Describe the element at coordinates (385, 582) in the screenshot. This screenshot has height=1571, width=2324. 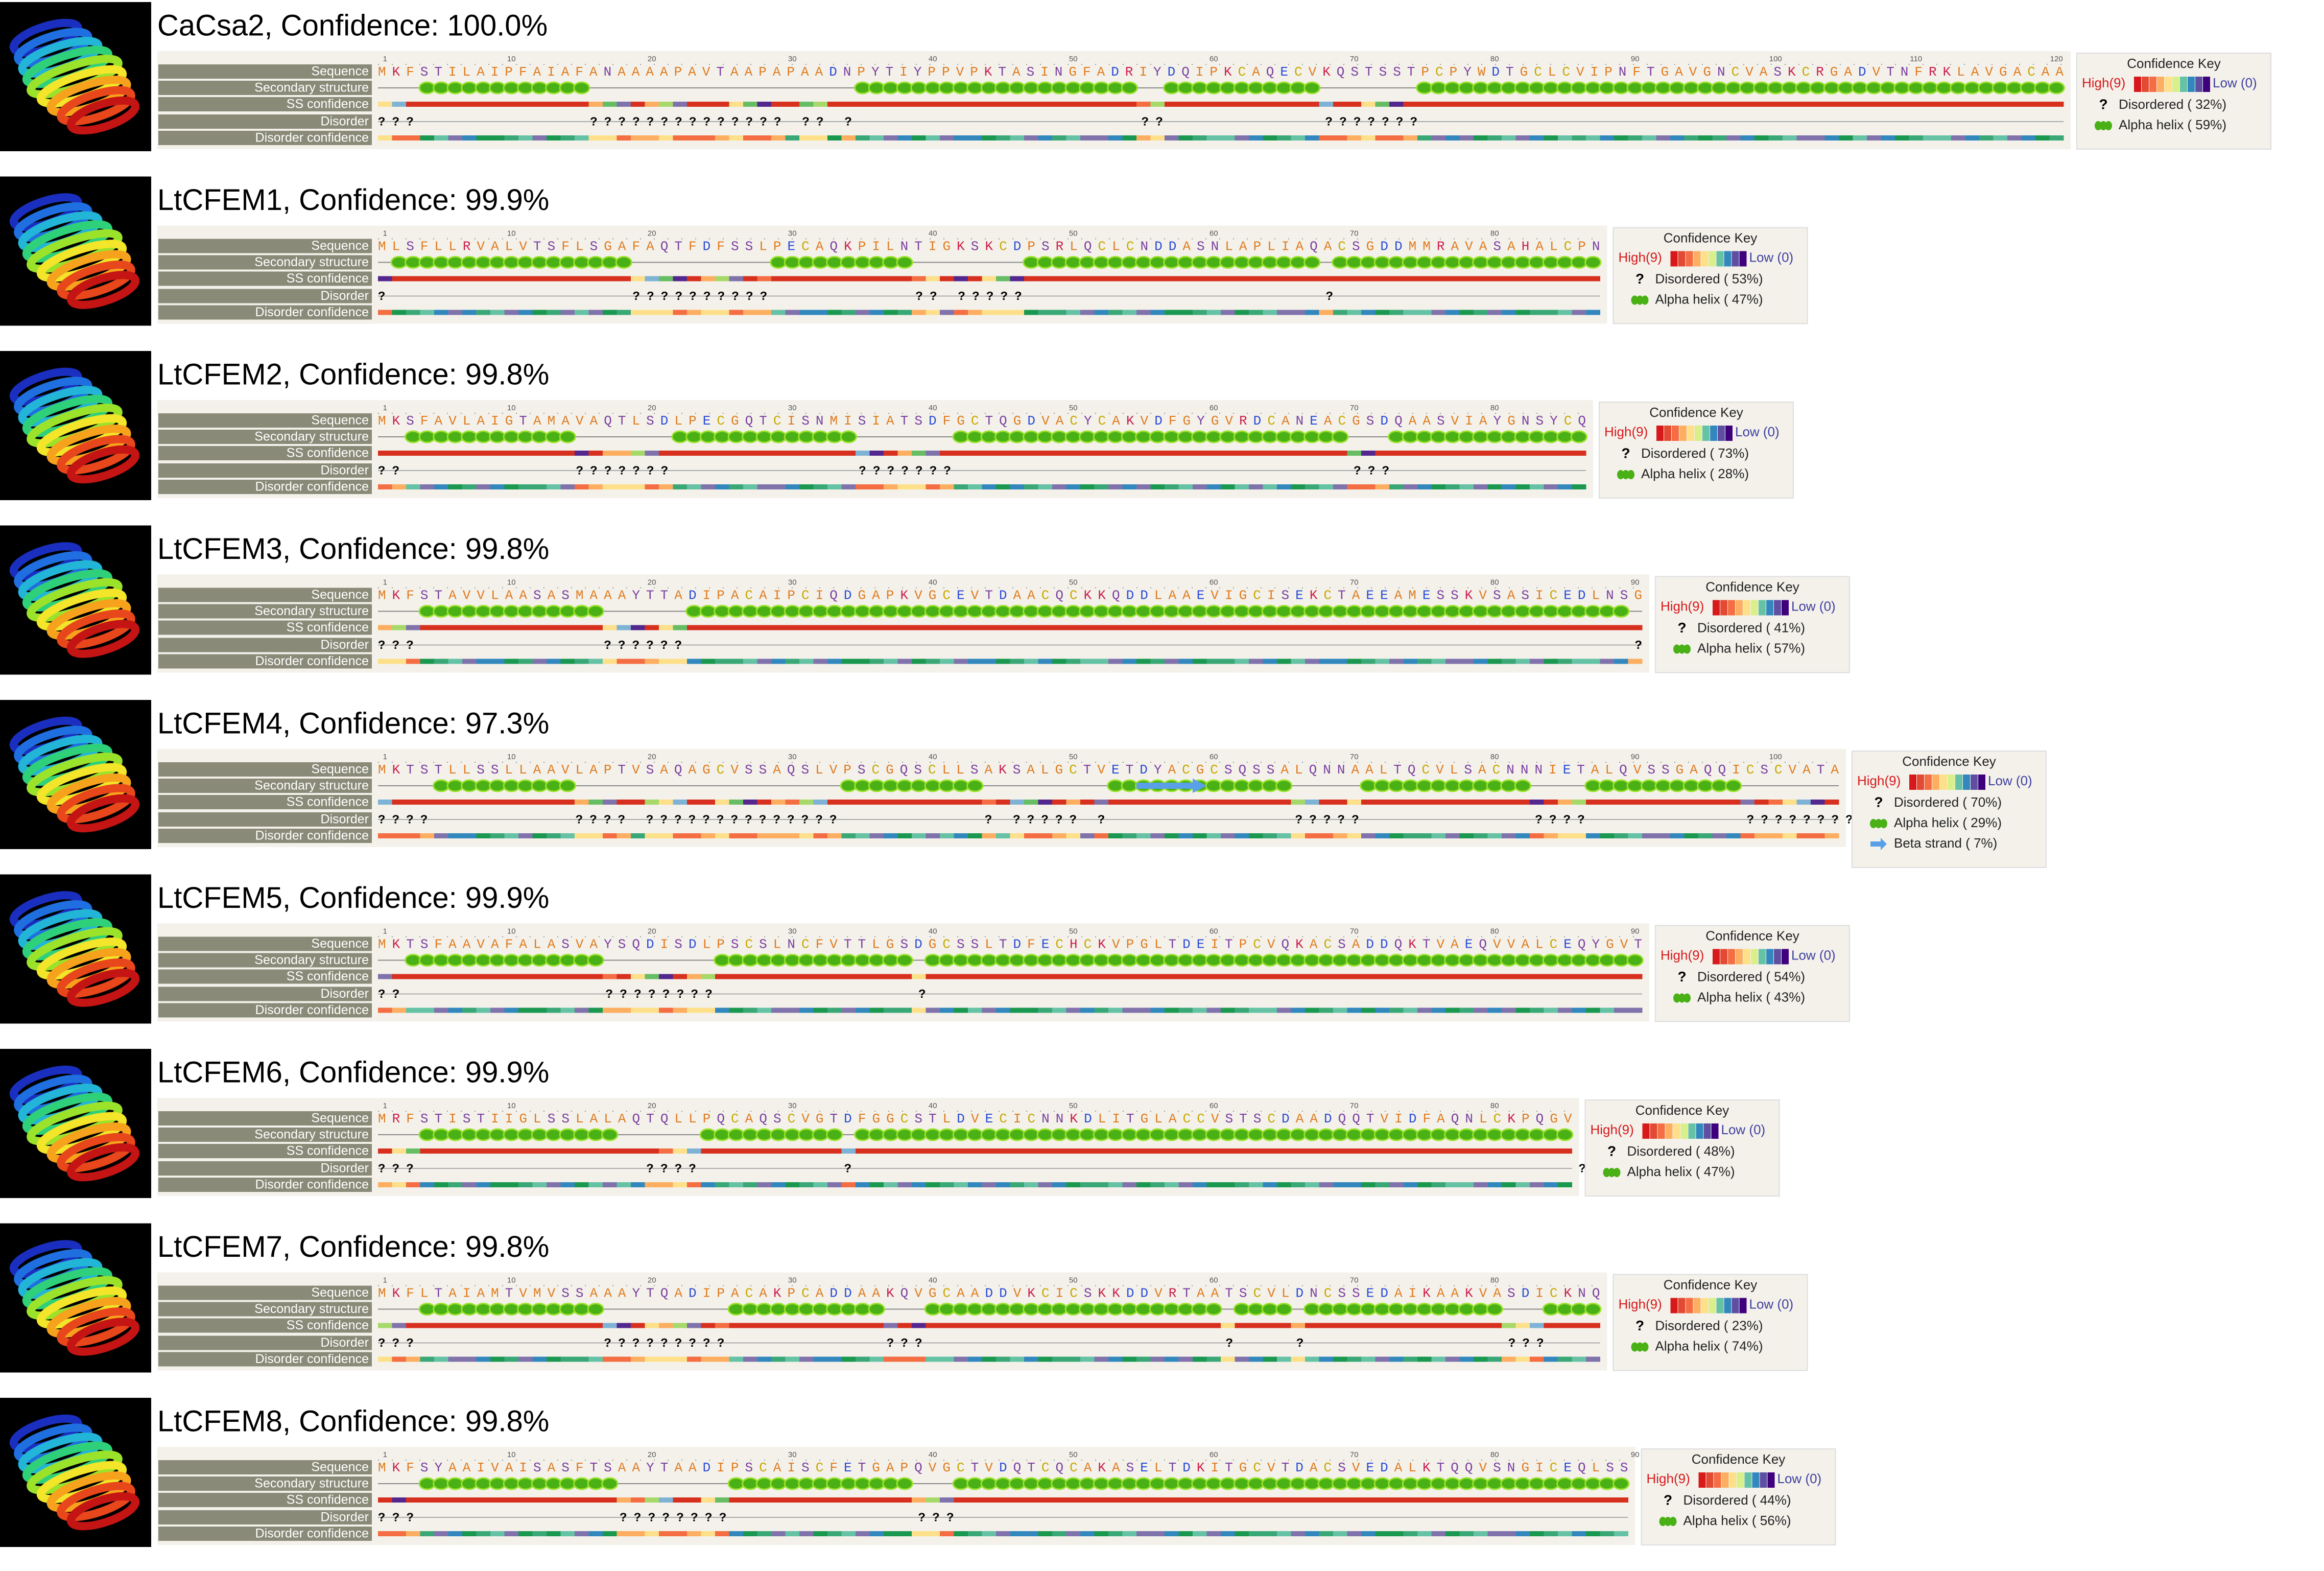
I see `ruler-label: 1` at that location.